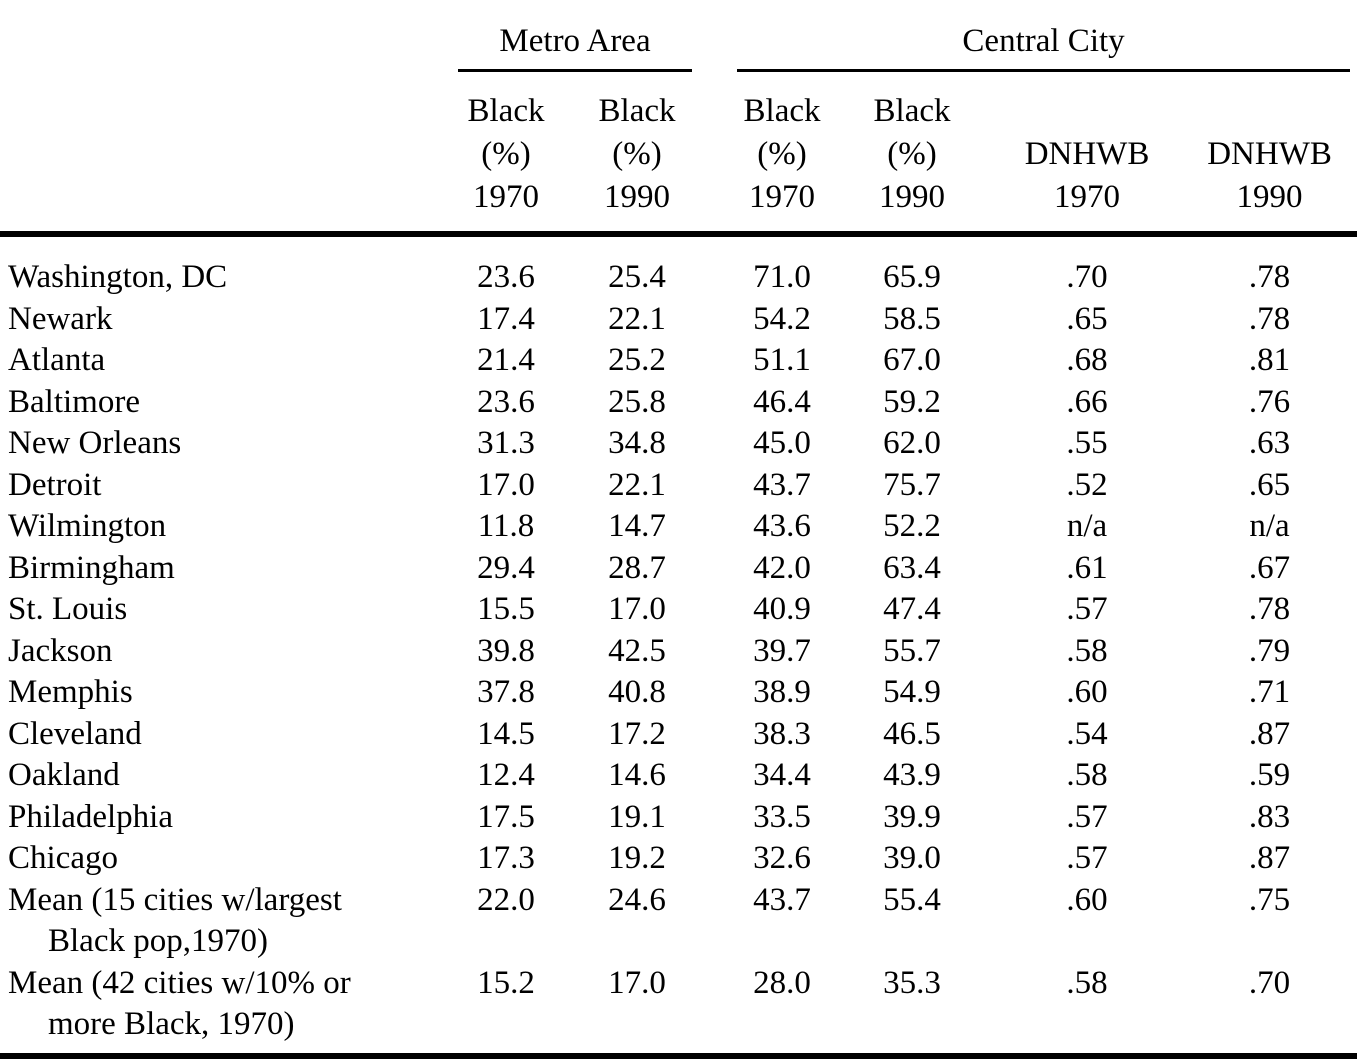  Describe the element at coordinates (506, 650) in the screenshot. I see `value-cell: 39.8` at that location.